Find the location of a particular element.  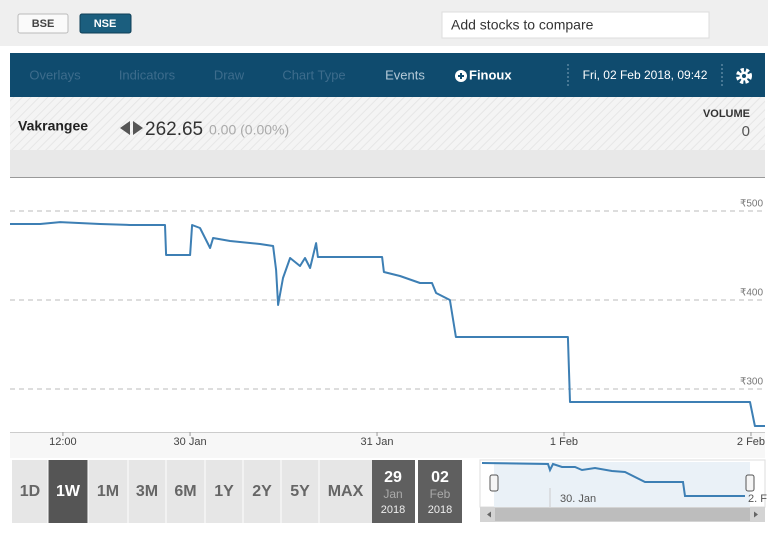

nse-button is located at coordinates (105, 23).